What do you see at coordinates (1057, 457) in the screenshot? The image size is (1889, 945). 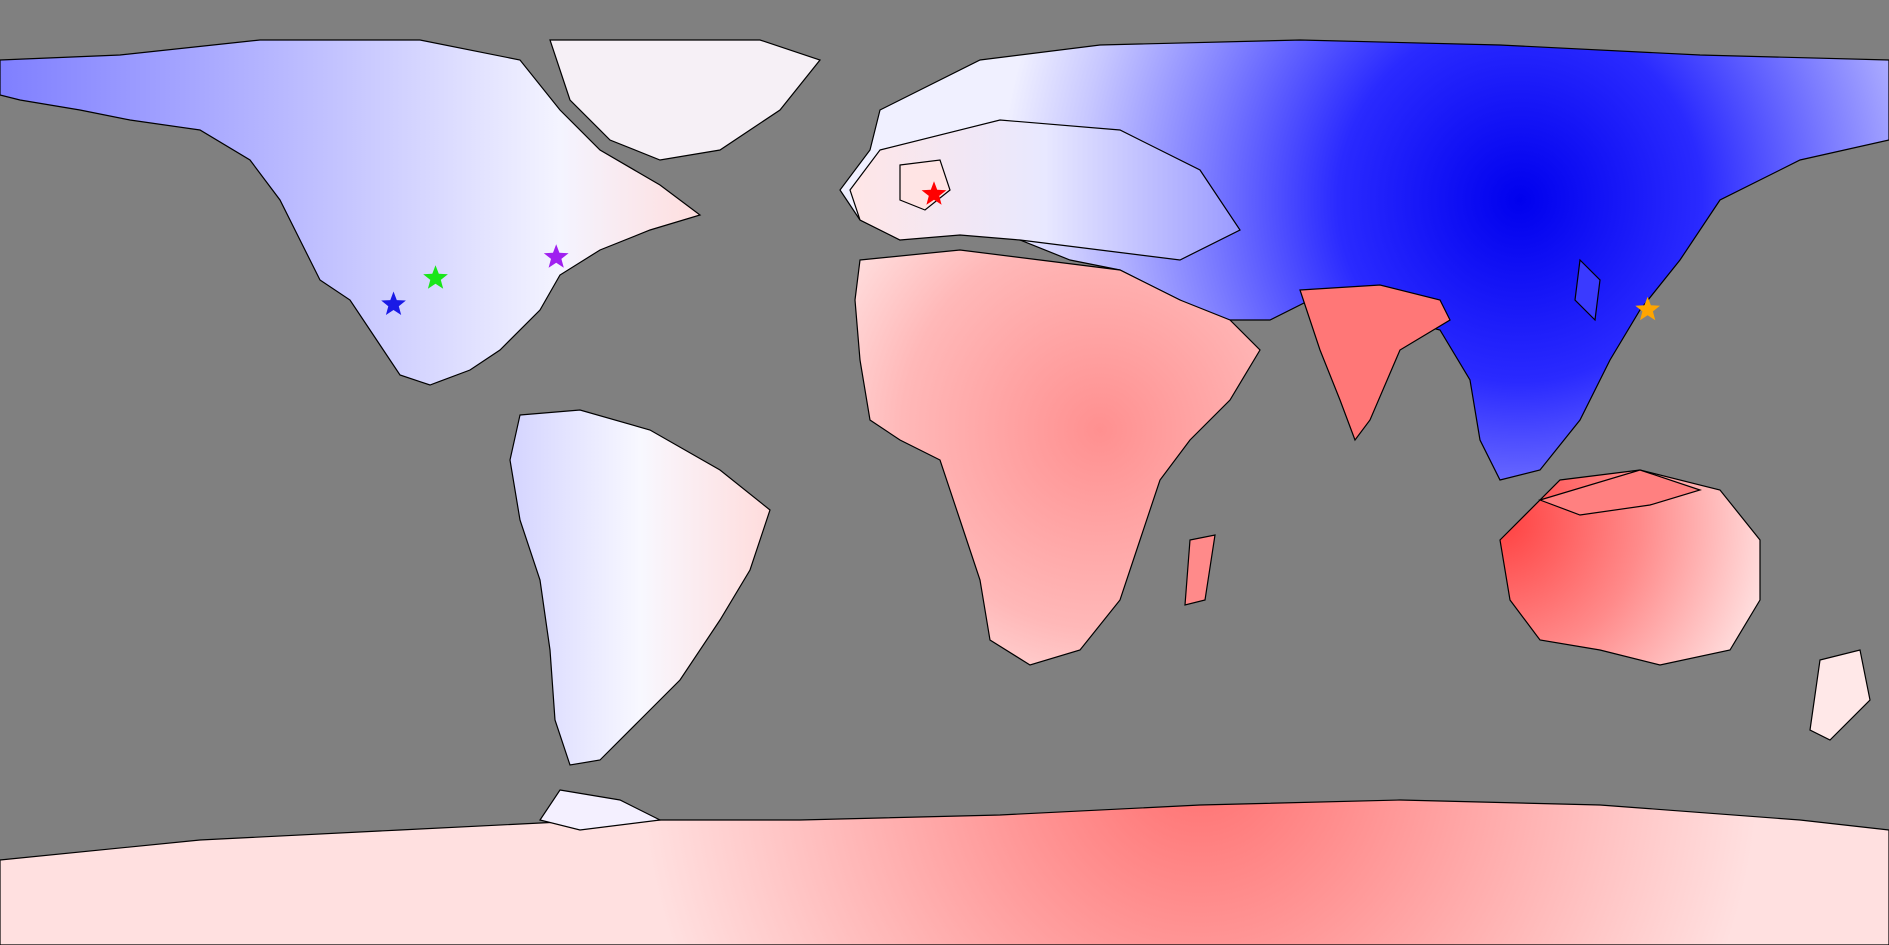 I see `africa-land` at bounding box center [1057, 457].